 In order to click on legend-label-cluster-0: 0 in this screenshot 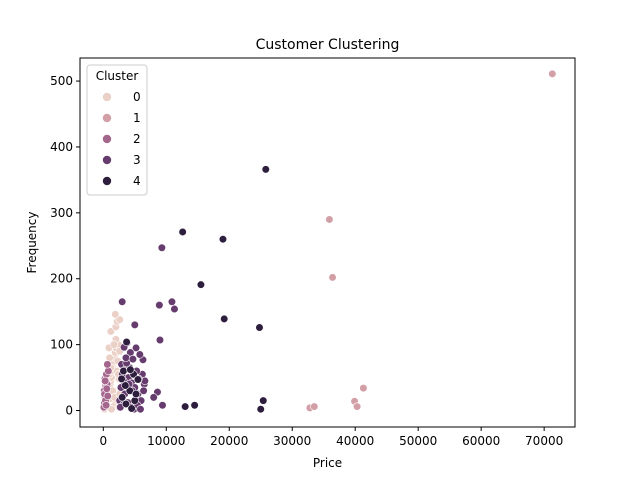, I will do `click(137, 97)`.